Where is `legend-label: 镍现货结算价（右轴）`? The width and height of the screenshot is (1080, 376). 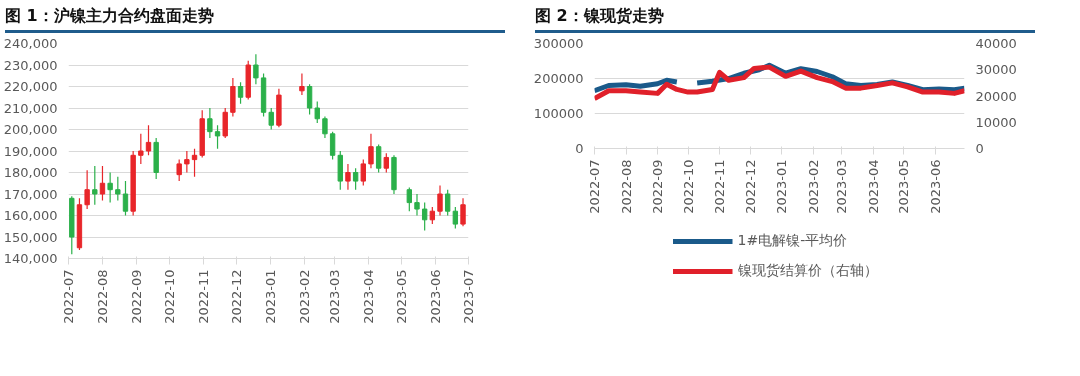 legend-label: 镍现货结算价（右轴） is located at coordinates (807, 271).